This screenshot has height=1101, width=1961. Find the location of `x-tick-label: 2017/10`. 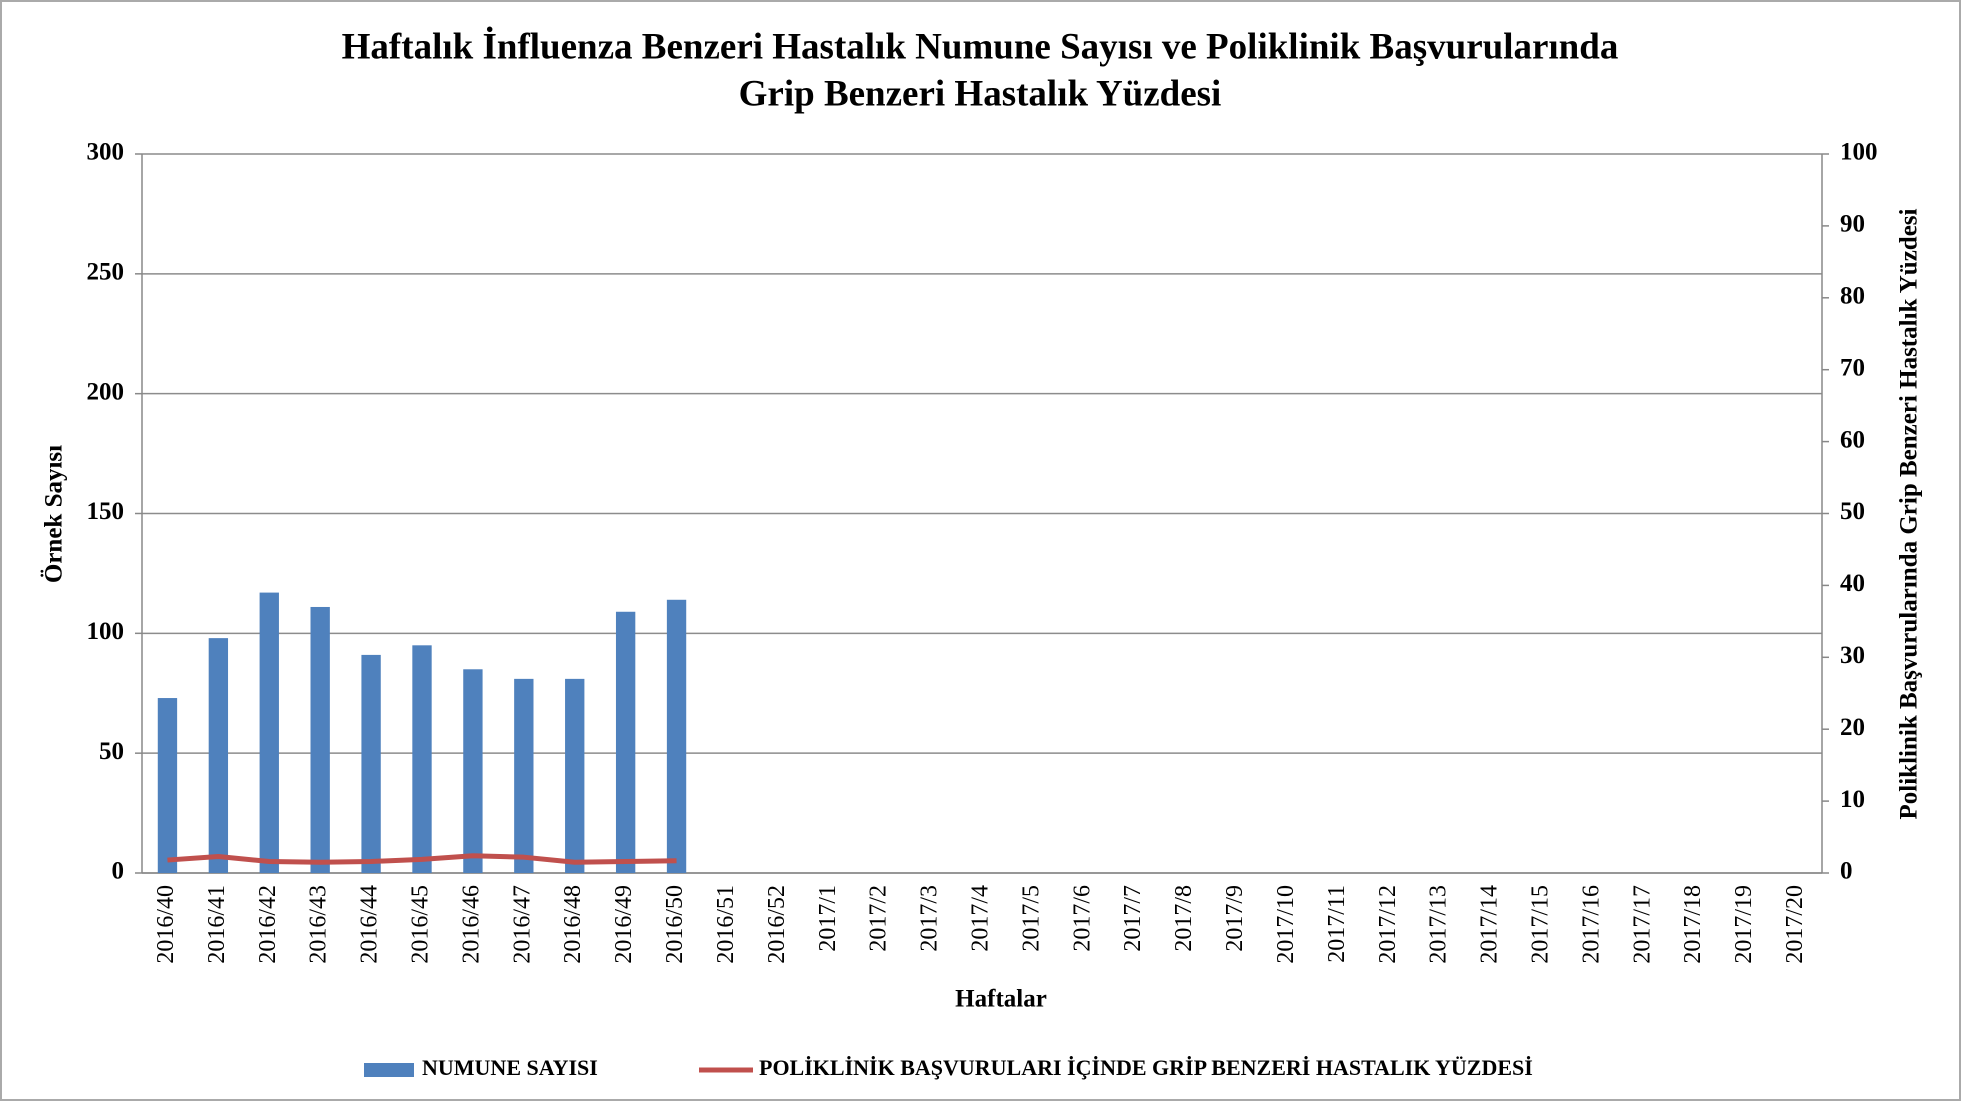

x-tick-label: 2017/10 is located at coordinates (1286, 924).